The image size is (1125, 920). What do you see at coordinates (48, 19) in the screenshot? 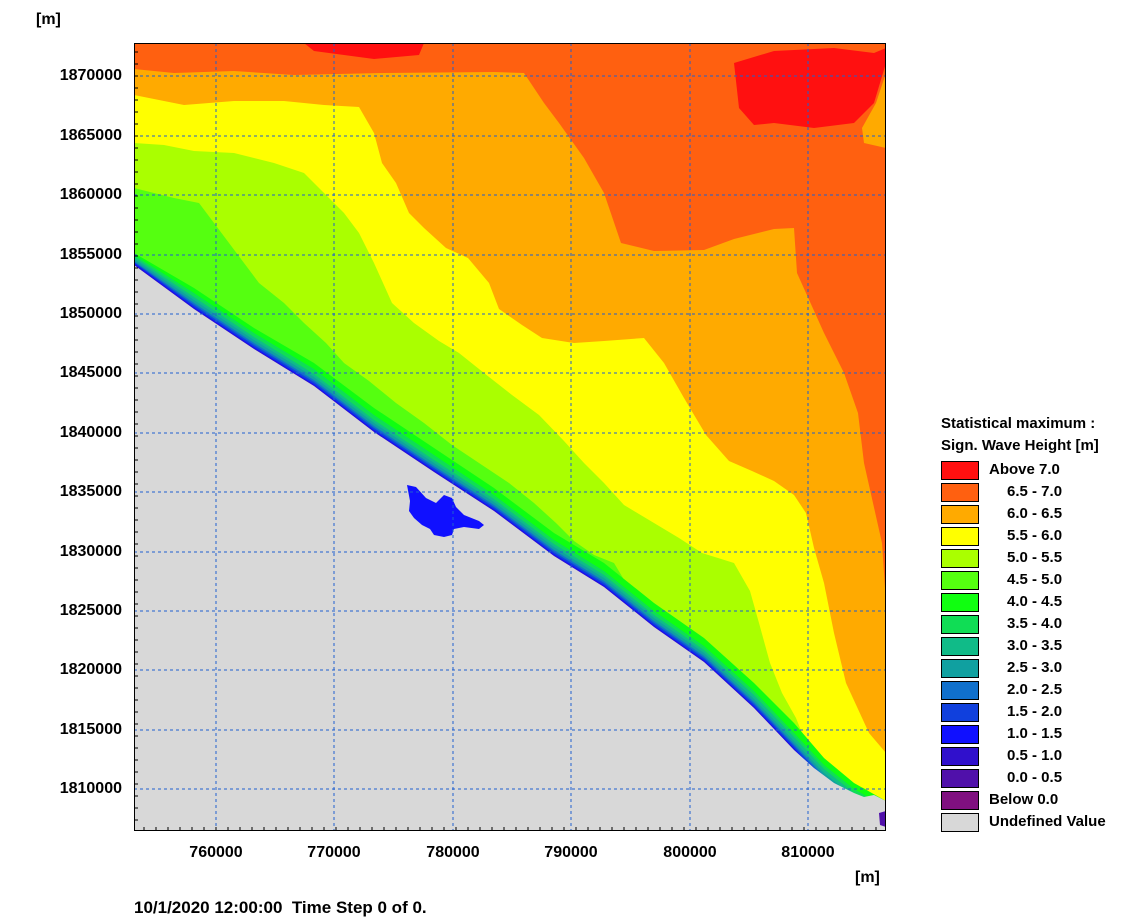
I see `y-axis-unit: [m]` at bounding box center [48, 19].